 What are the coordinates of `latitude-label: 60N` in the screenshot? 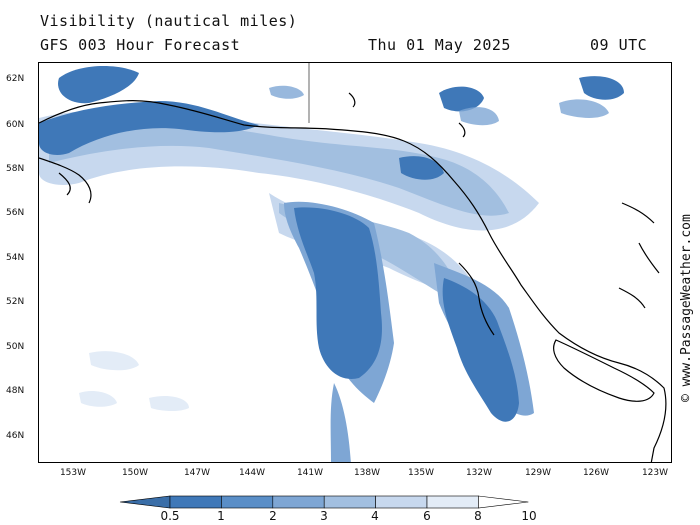 It's located at (15, 125).